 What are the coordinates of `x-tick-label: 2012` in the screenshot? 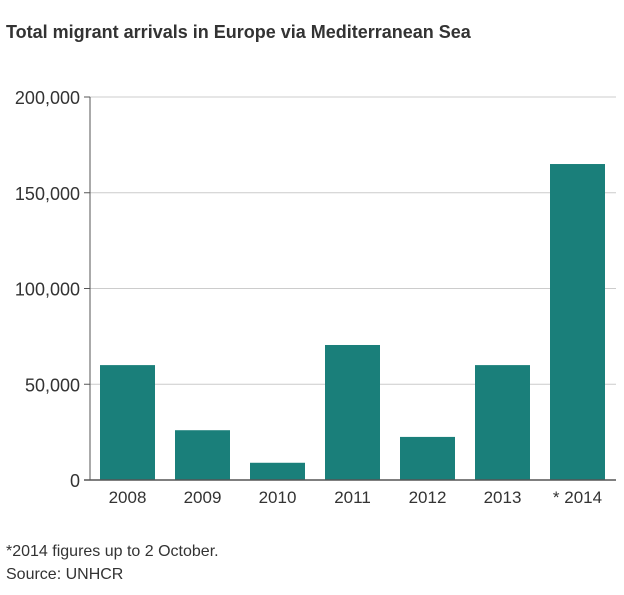 It's located at (428, 497).